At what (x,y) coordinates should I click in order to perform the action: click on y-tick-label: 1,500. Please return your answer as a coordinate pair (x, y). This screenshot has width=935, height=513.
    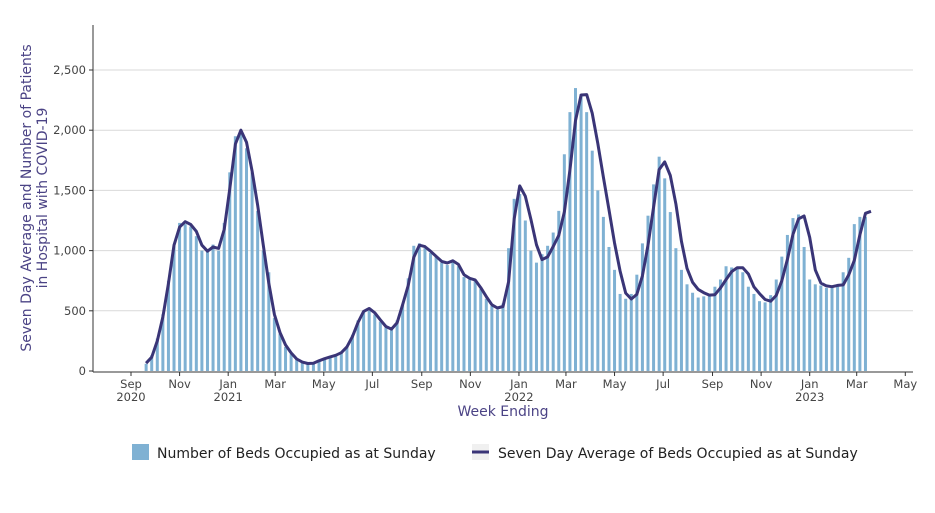
    Looking at the image, I should click on (69, 190).